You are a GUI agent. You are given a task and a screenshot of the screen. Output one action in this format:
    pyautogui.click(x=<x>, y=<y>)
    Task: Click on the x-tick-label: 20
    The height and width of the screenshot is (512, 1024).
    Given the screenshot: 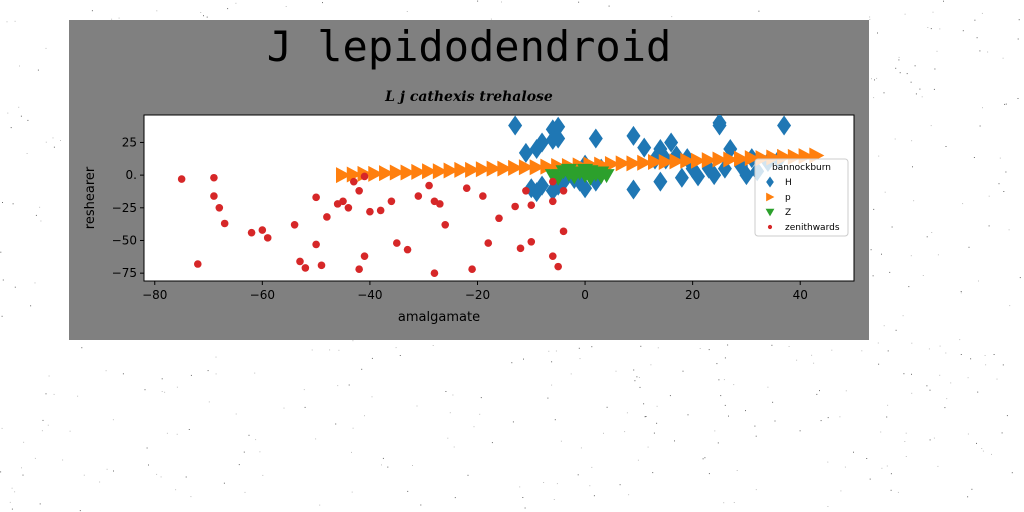 What is the action you would take?
    pyautogui.click(x=692, y=295)
    